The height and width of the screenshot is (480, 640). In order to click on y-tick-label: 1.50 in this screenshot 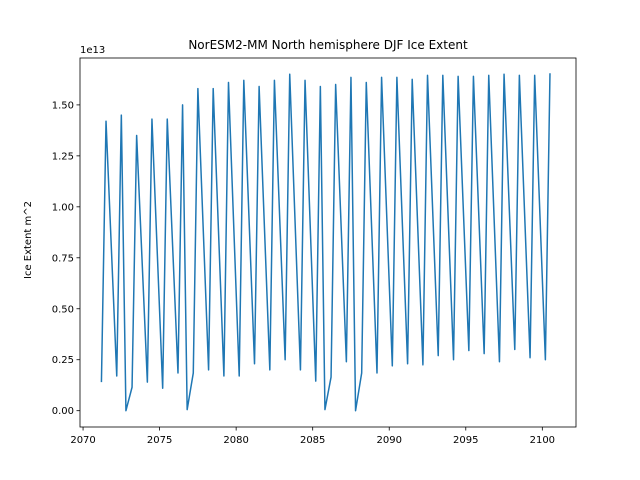, I will do `click(63, 105)`.